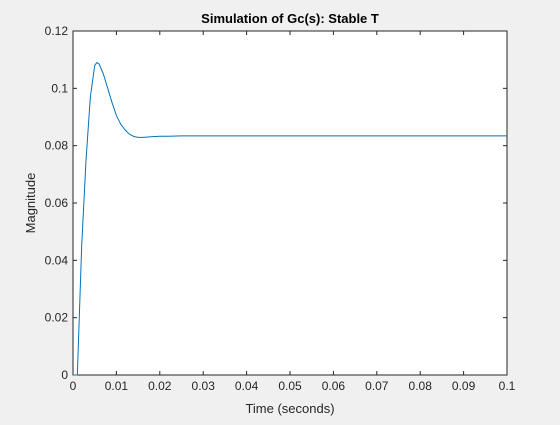 The image size is (560, 425). What do you see at coordinates (57, 318) in the screenshot?
I see `y-tick-label: 0.02` at bounding box center [57, 318].